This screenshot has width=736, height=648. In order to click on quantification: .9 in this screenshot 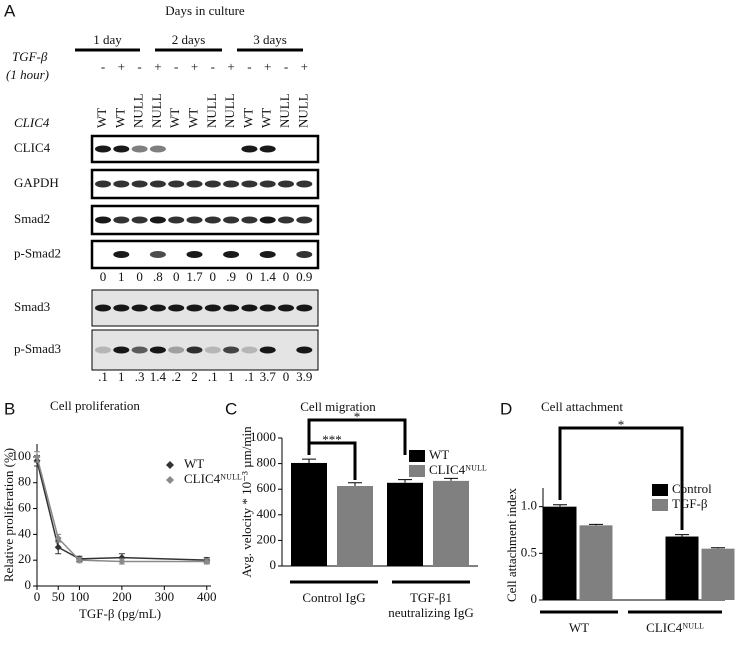, I will do `click(231, 276)`.